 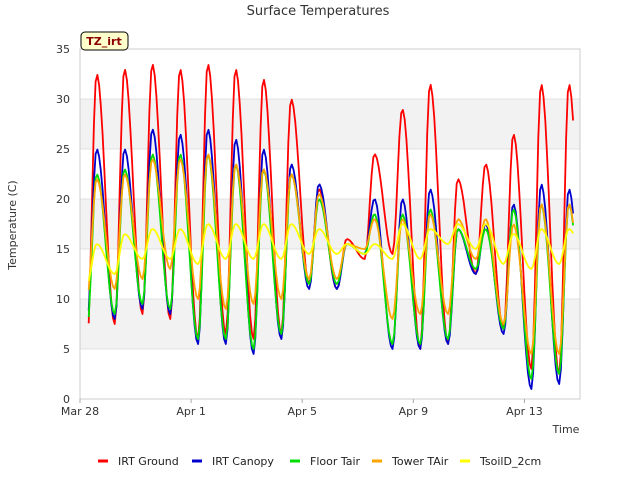 I want to click on legend-label: TsoilD_2cm, so click(x=510, y=461).